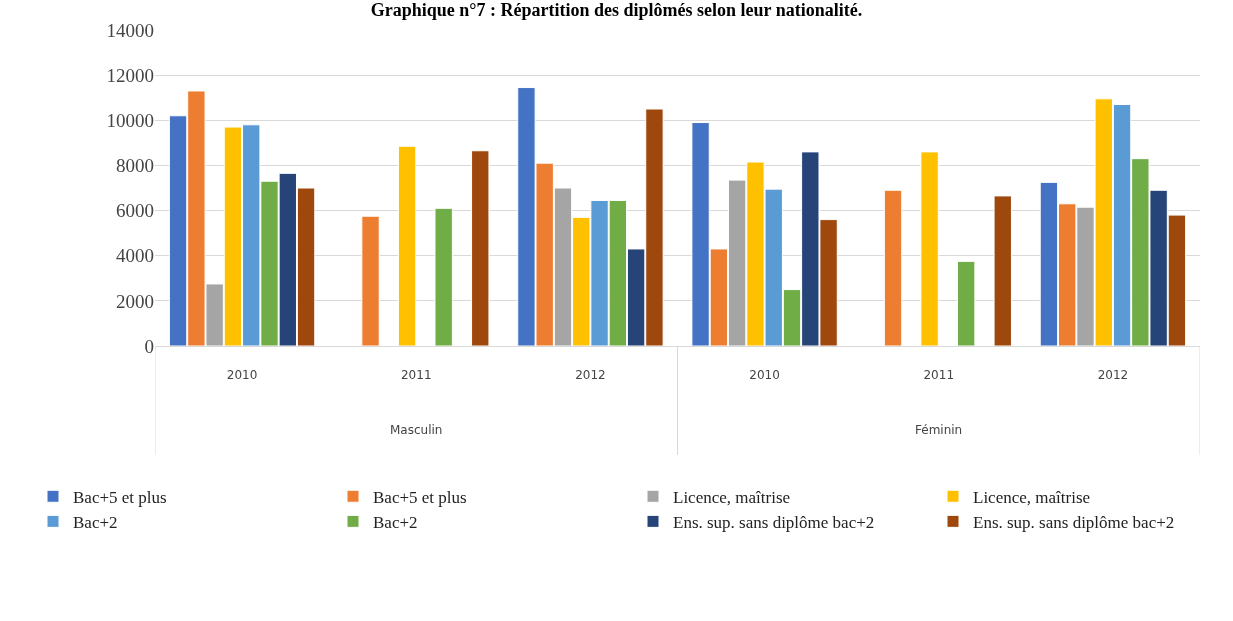 Image resolution: width=1233 pixels, height=621 pixels. I want to click on chart-title: Graphique n°7 : Répartition des diplômés selon leur nationalité., so click(616, 10).